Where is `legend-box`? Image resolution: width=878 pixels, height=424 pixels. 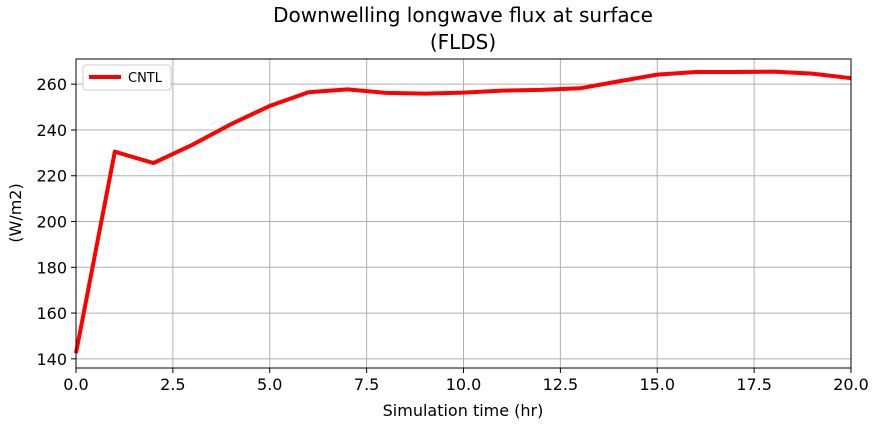
legend-box is located at coordinates (127, 77).